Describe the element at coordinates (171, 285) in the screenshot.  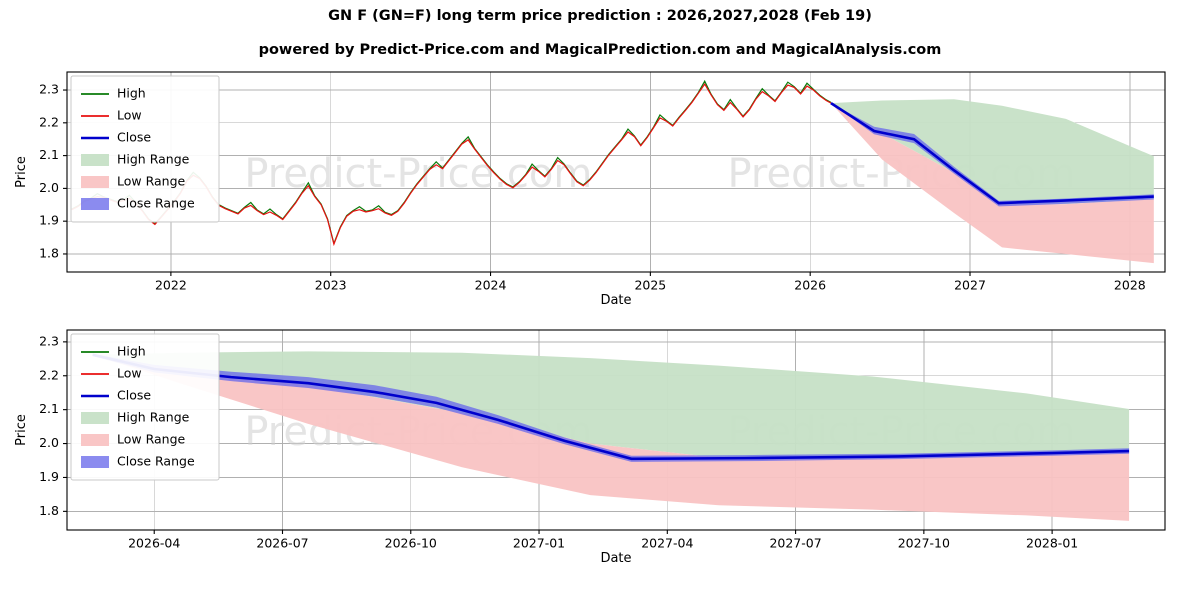
I see `x-tick-label-0: 2022` at that location.